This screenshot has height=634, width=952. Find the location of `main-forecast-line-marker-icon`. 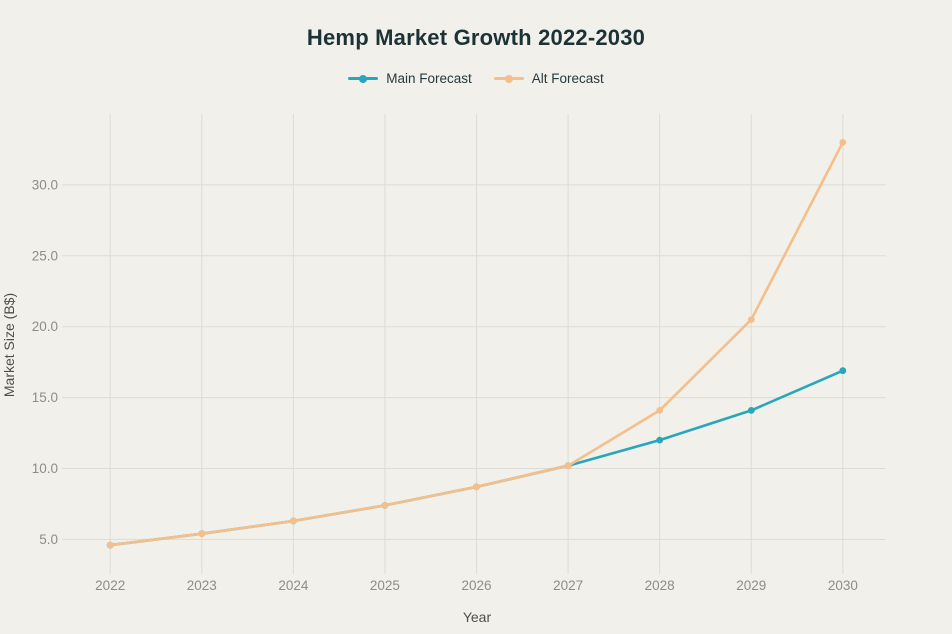

main-forecast-line-marker-icon is located at coordinates (363, 78).